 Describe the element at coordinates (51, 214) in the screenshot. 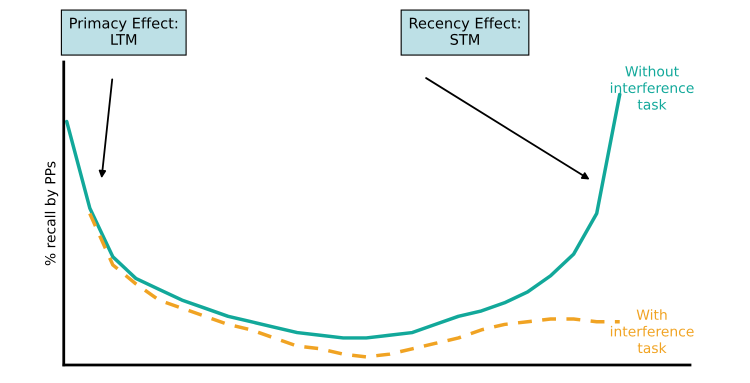

I see `y-axis-title: % recall by PPs` at that location.